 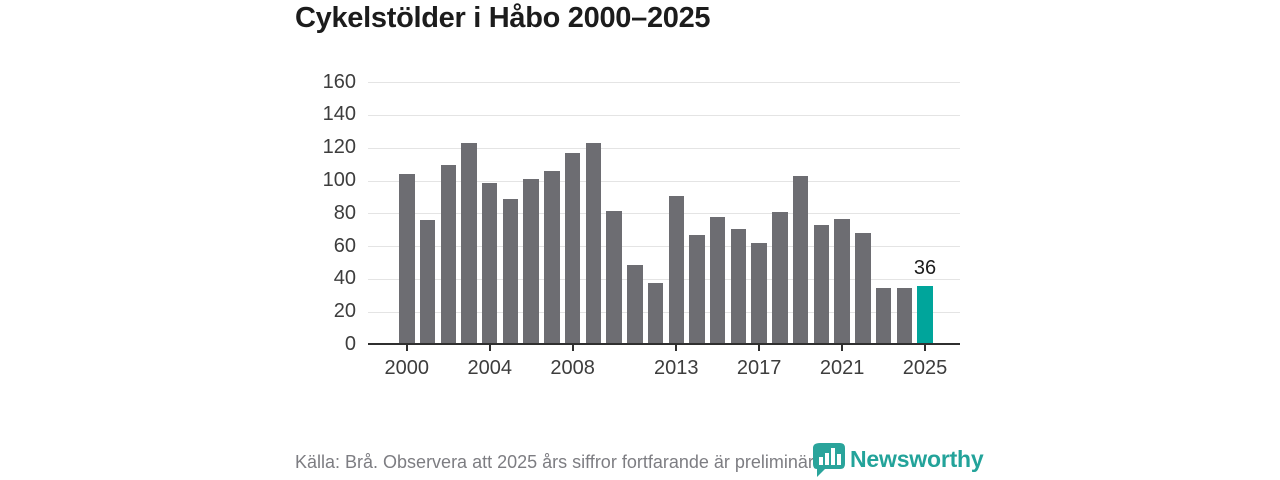 I want to click on bar-2019, so click(x=800, y=260).